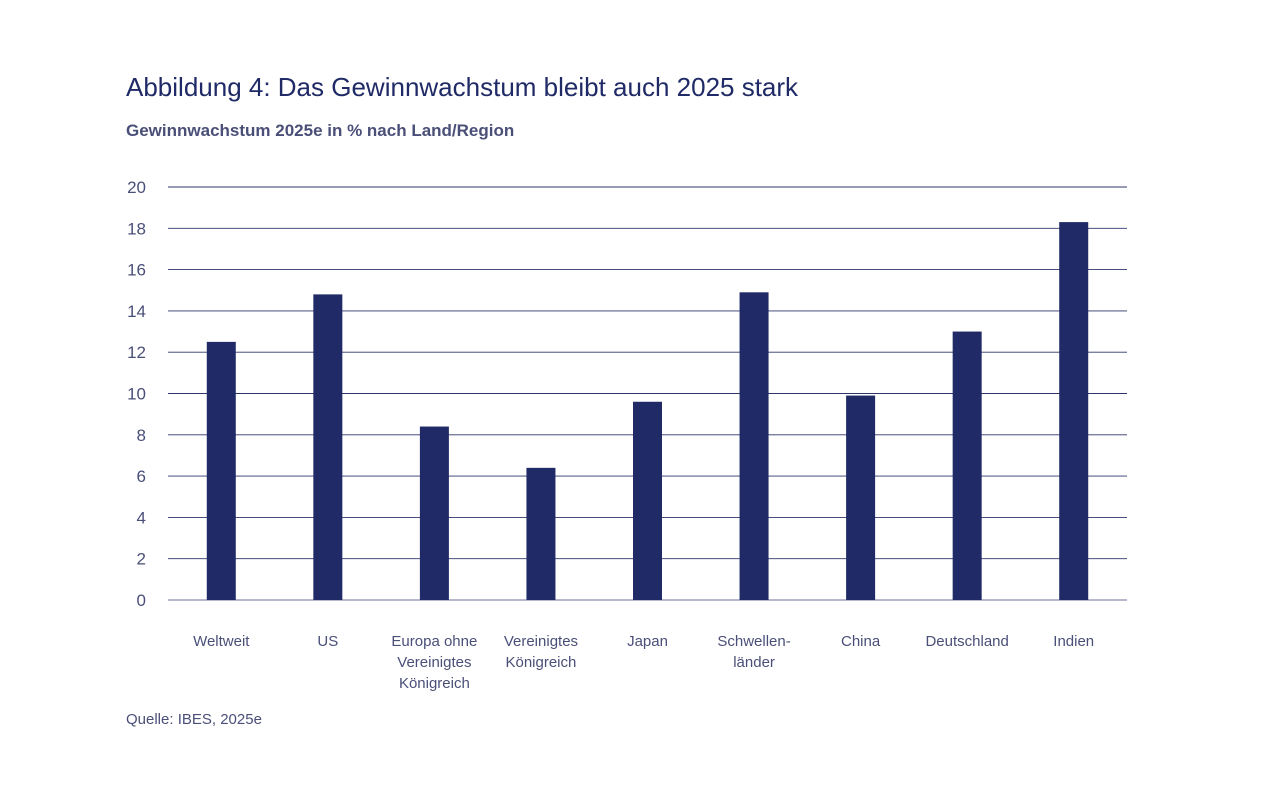  I want to click on x-tick-label: Deutschland, so click(966, 641).